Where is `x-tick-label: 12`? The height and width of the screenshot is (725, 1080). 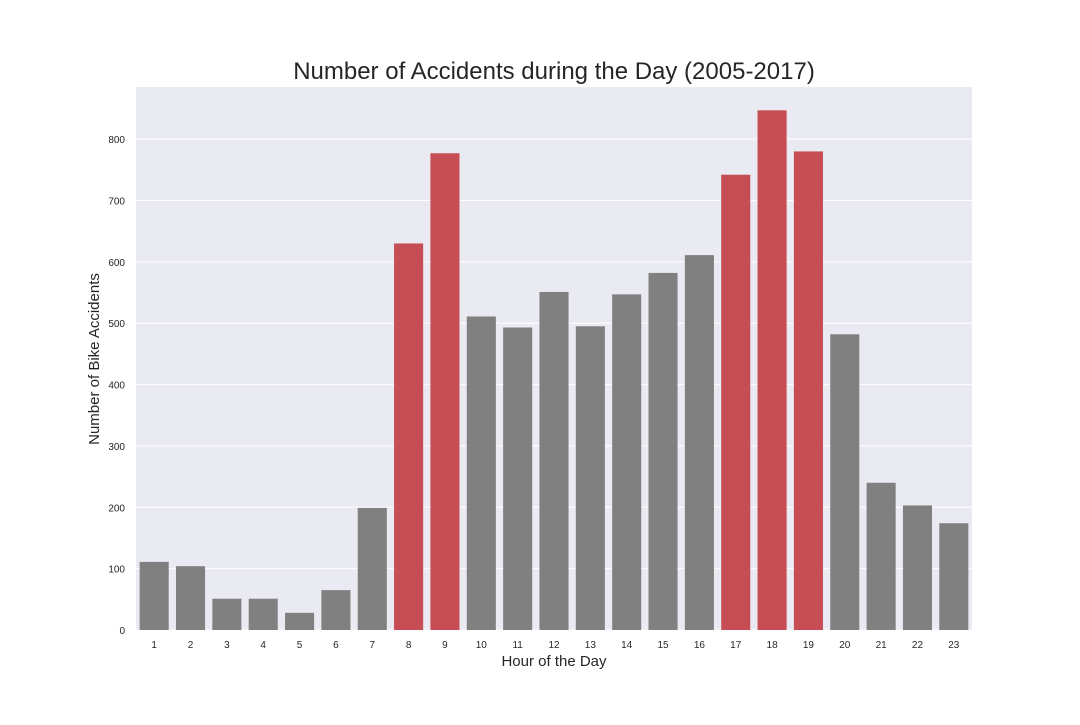
x-tick-label: 12 is located at coordinates (554, 645).